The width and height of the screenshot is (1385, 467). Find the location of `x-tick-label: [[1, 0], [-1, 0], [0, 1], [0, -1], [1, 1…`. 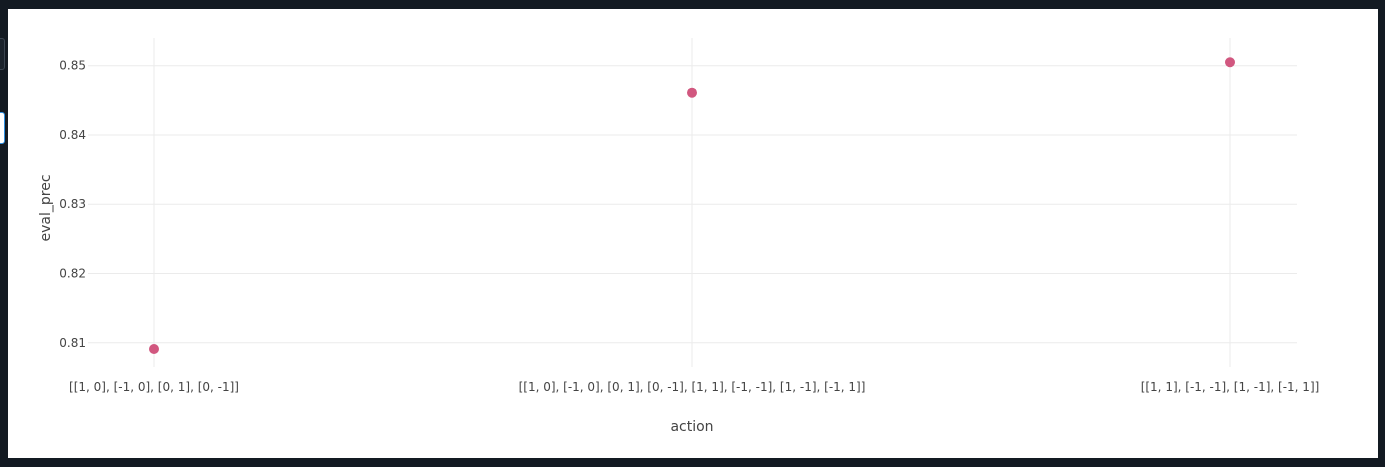

x-tick-label: [[1, 0], [-1, 0], [0, 1], [0, -1], [1, 1… is located at coordinates (692, 387).